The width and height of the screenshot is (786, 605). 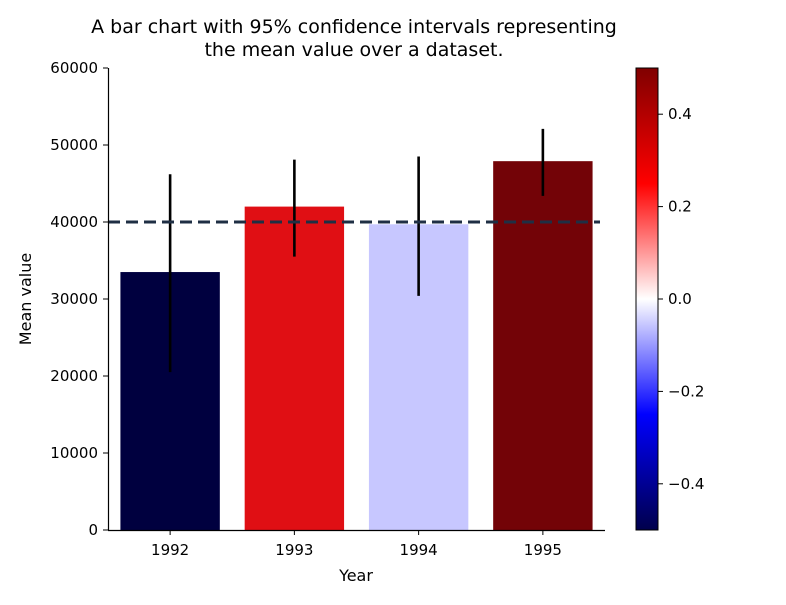 I want to click on y-tick-label: 50000, so click(x=74, y=145).